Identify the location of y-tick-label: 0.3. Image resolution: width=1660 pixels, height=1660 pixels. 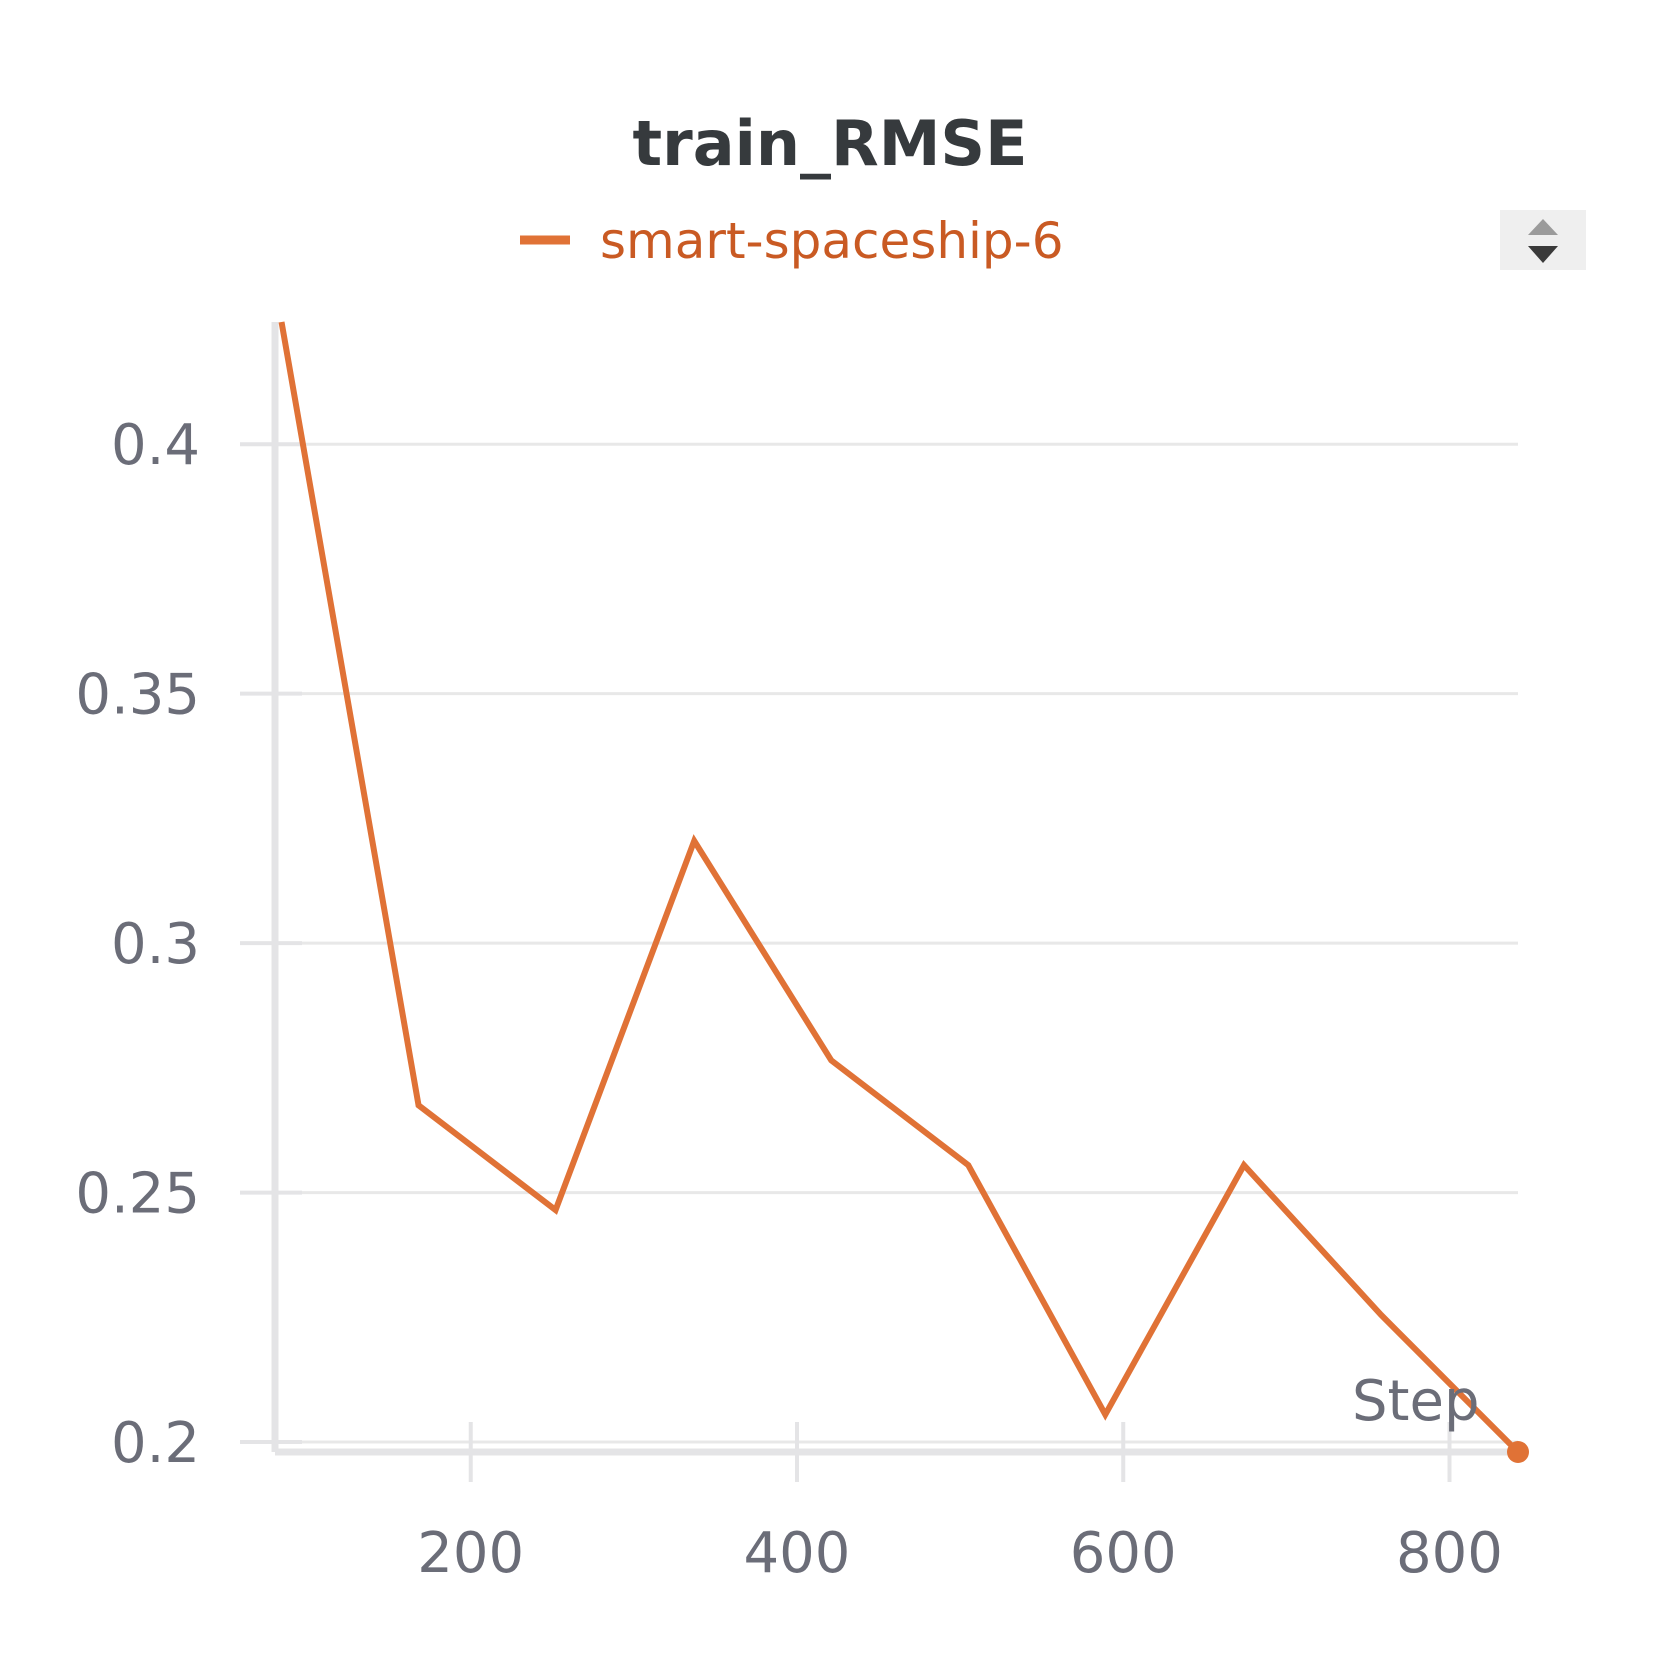
(155, 944).